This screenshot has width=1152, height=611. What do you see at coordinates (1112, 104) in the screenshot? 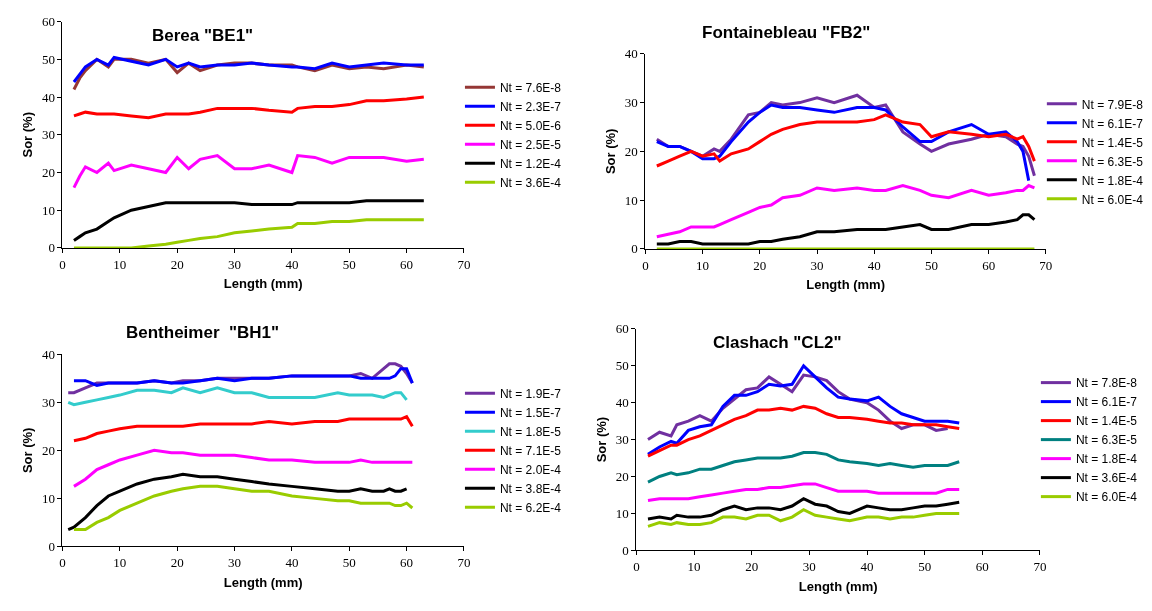
I see `legend-label: Nt = 7.9E-8` at bounding box center [1112, 104].